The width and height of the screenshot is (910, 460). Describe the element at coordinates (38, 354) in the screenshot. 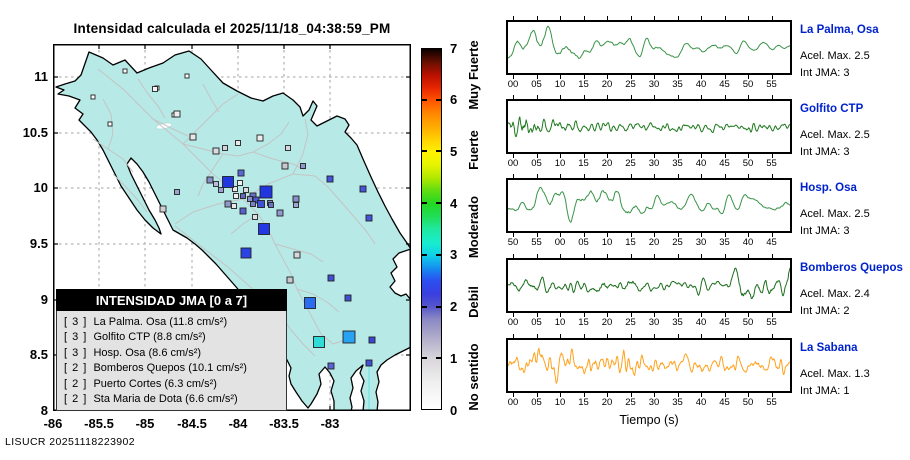

I see `y-tick-label: 8.5` at that location.